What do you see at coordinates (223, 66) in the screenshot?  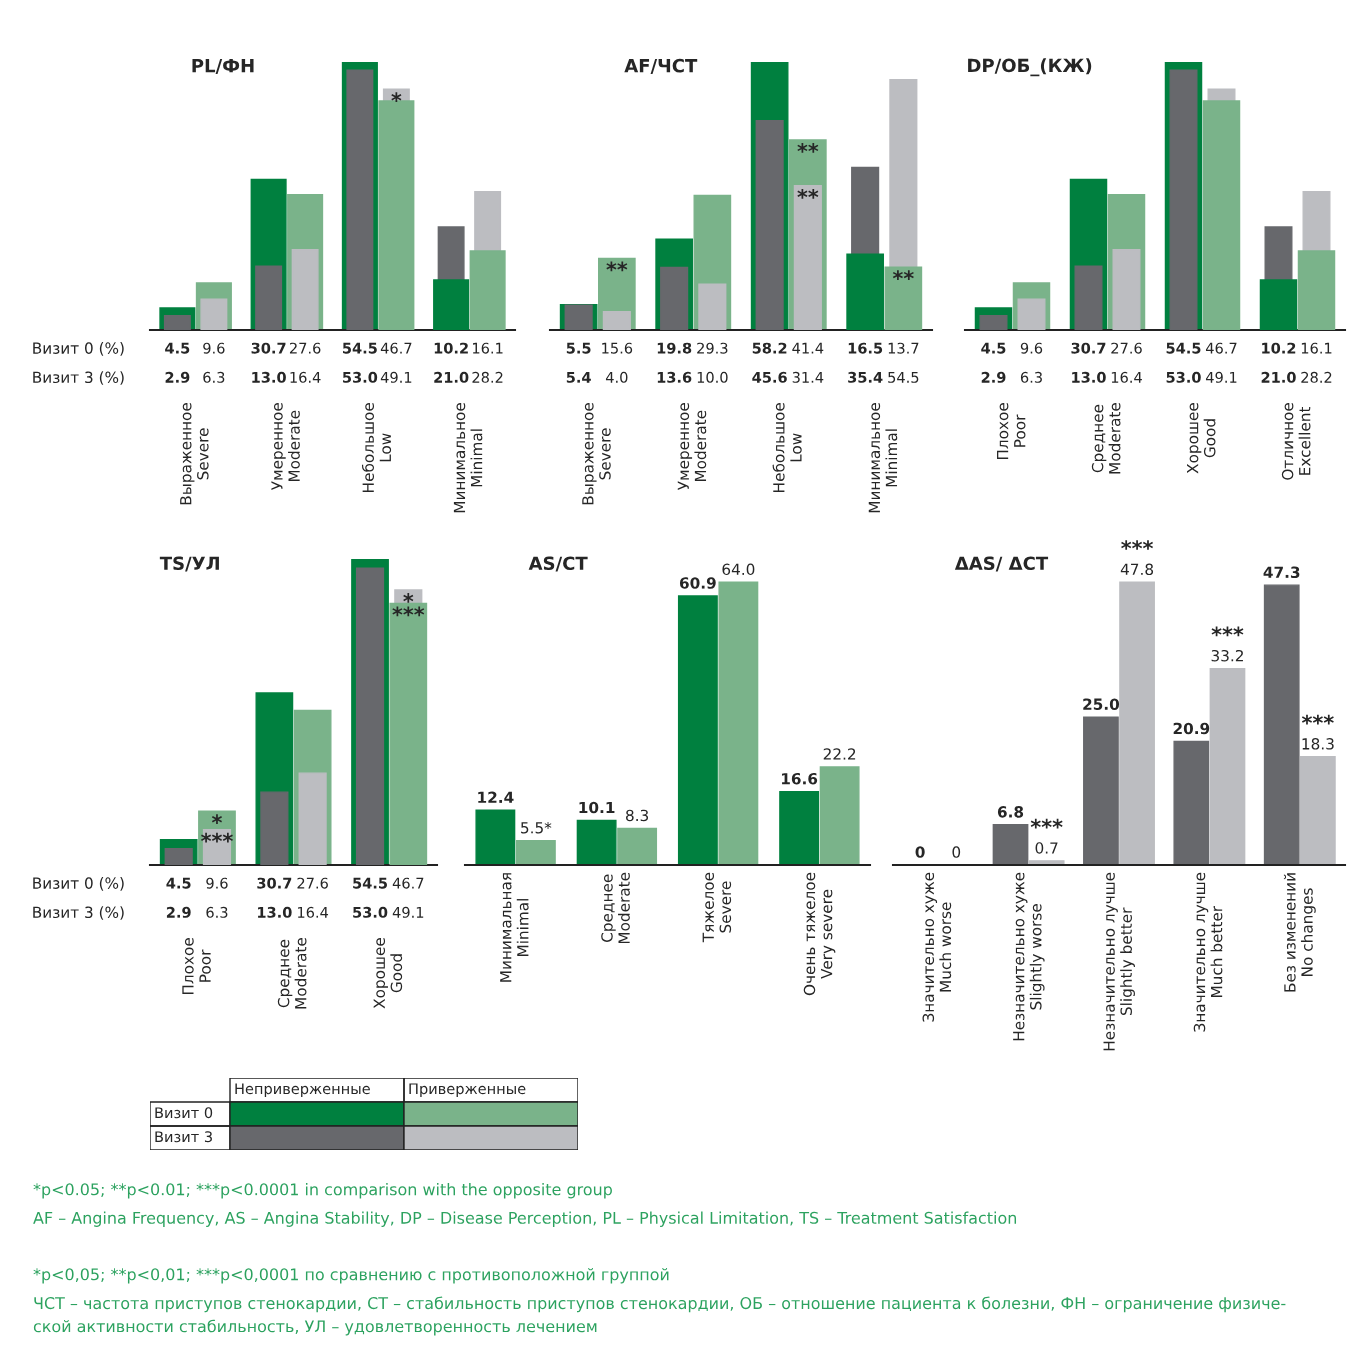 I see `chart-title: PL/ФН` at bounding box center [223, 66].